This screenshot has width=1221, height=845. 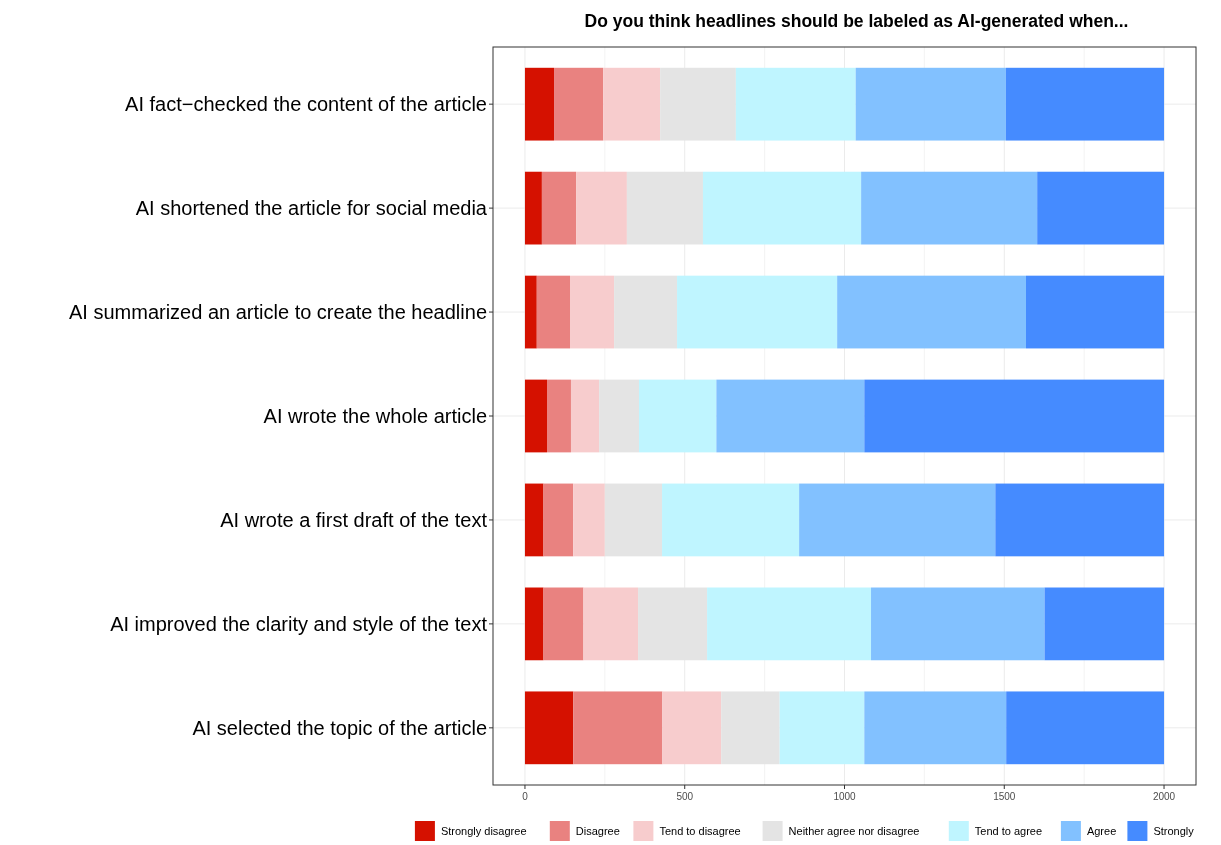 I want to click on legend-label: Disagree, so click(x=597, y=830).